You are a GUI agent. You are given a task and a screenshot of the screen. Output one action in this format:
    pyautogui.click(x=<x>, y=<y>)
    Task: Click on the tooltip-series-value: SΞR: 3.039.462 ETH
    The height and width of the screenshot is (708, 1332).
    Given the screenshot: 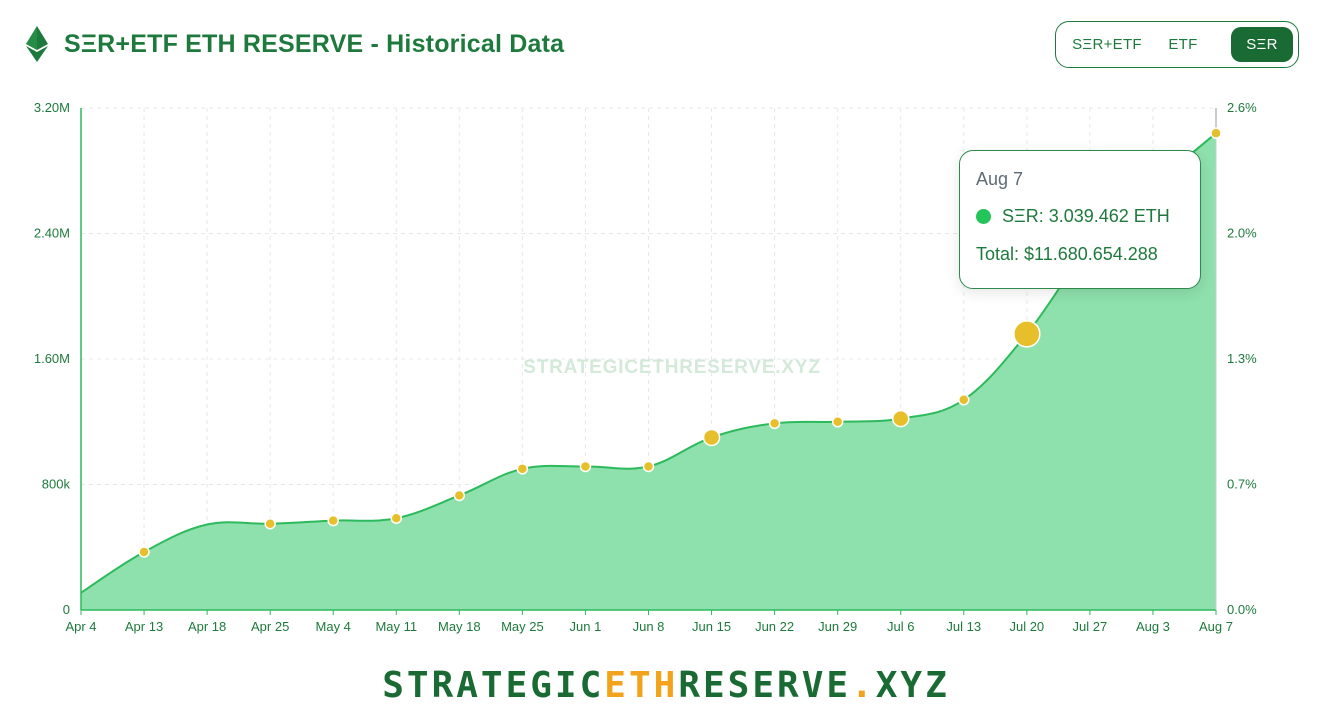 What is the action you would take?
    pyautogui.click(x=1086, y=216)
    